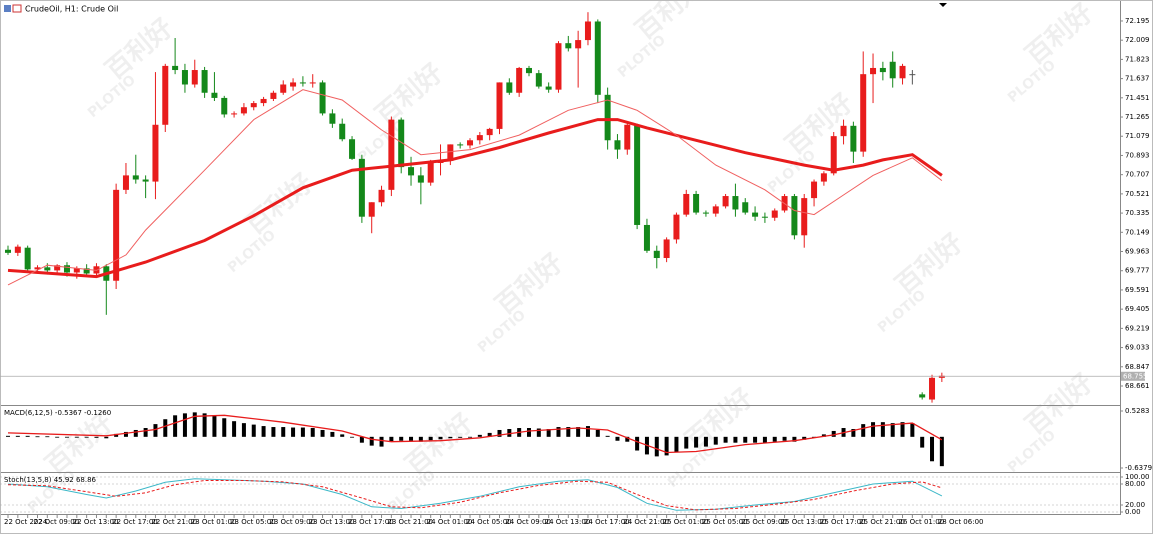 The height and width of the screenshot is (534, 1153). I want to click on y-tick-label: 68.847, so click(1137, 367).